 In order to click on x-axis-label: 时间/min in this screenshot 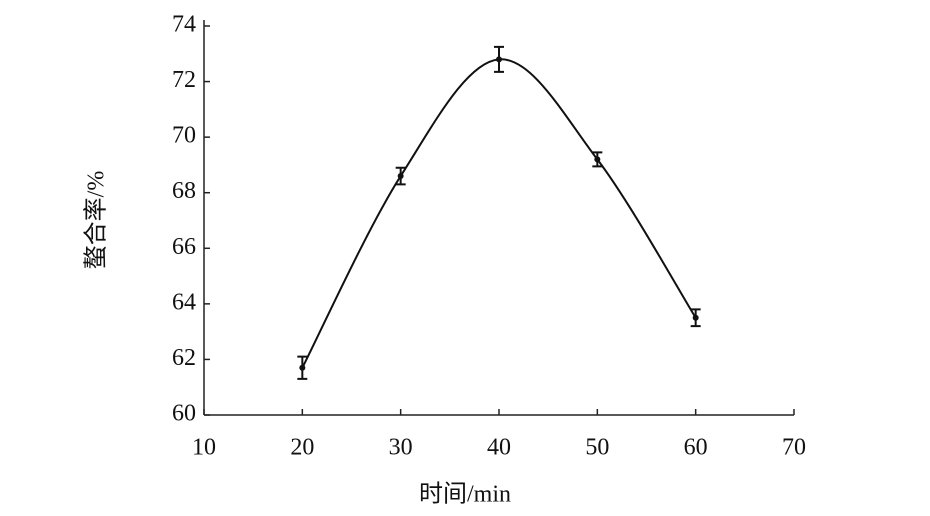, I will do `click(465, 494)`.